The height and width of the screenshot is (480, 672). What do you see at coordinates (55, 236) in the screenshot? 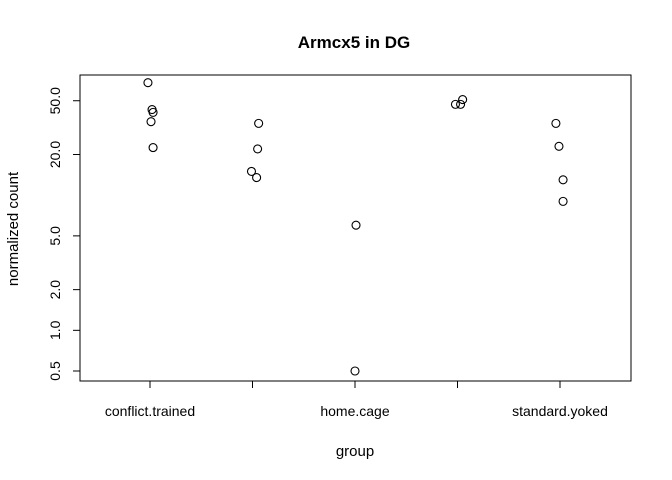
I see `y-tick-label: 5.0` at bounding box center [55, 236].